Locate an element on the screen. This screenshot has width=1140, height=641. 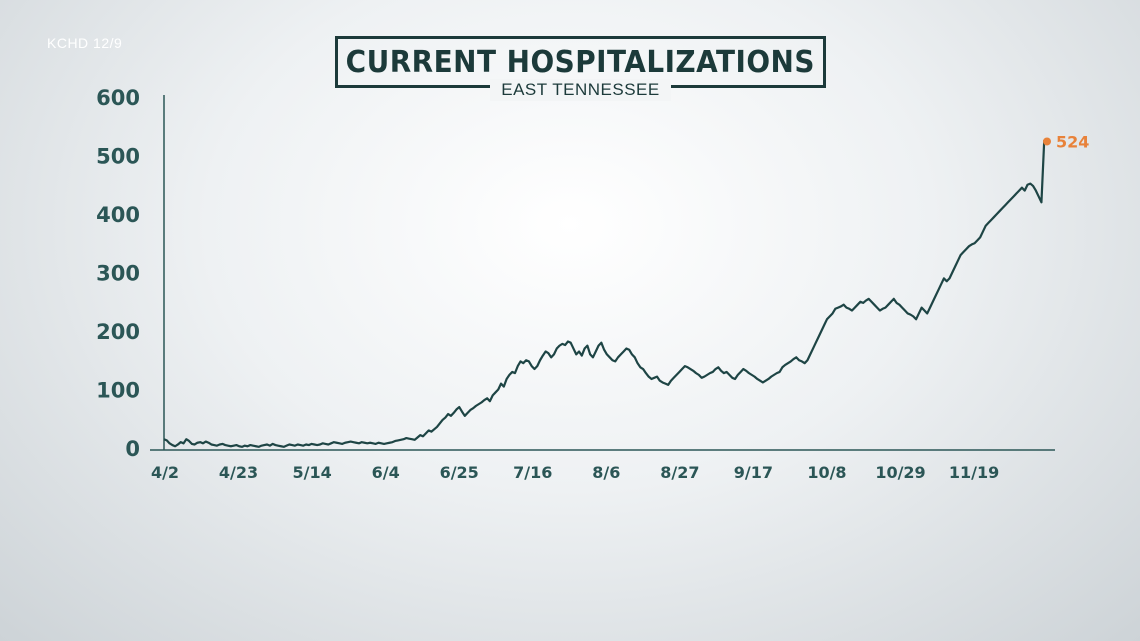
x-tick-label: 5/14 is located at coordinates (311, 472).